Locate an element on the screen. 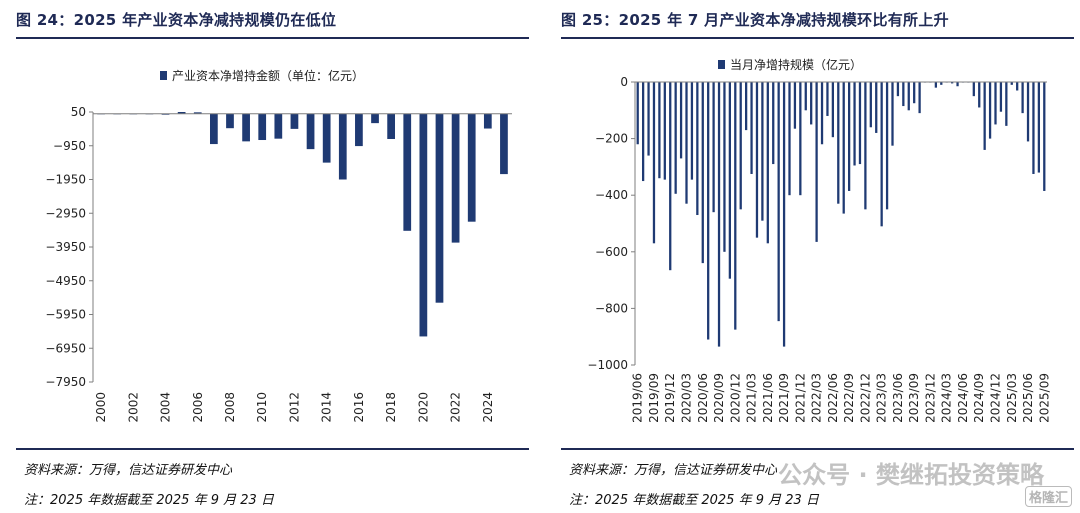 The image size is (1080, 513). right-bottom-rule is located at coordinates (817, 449).